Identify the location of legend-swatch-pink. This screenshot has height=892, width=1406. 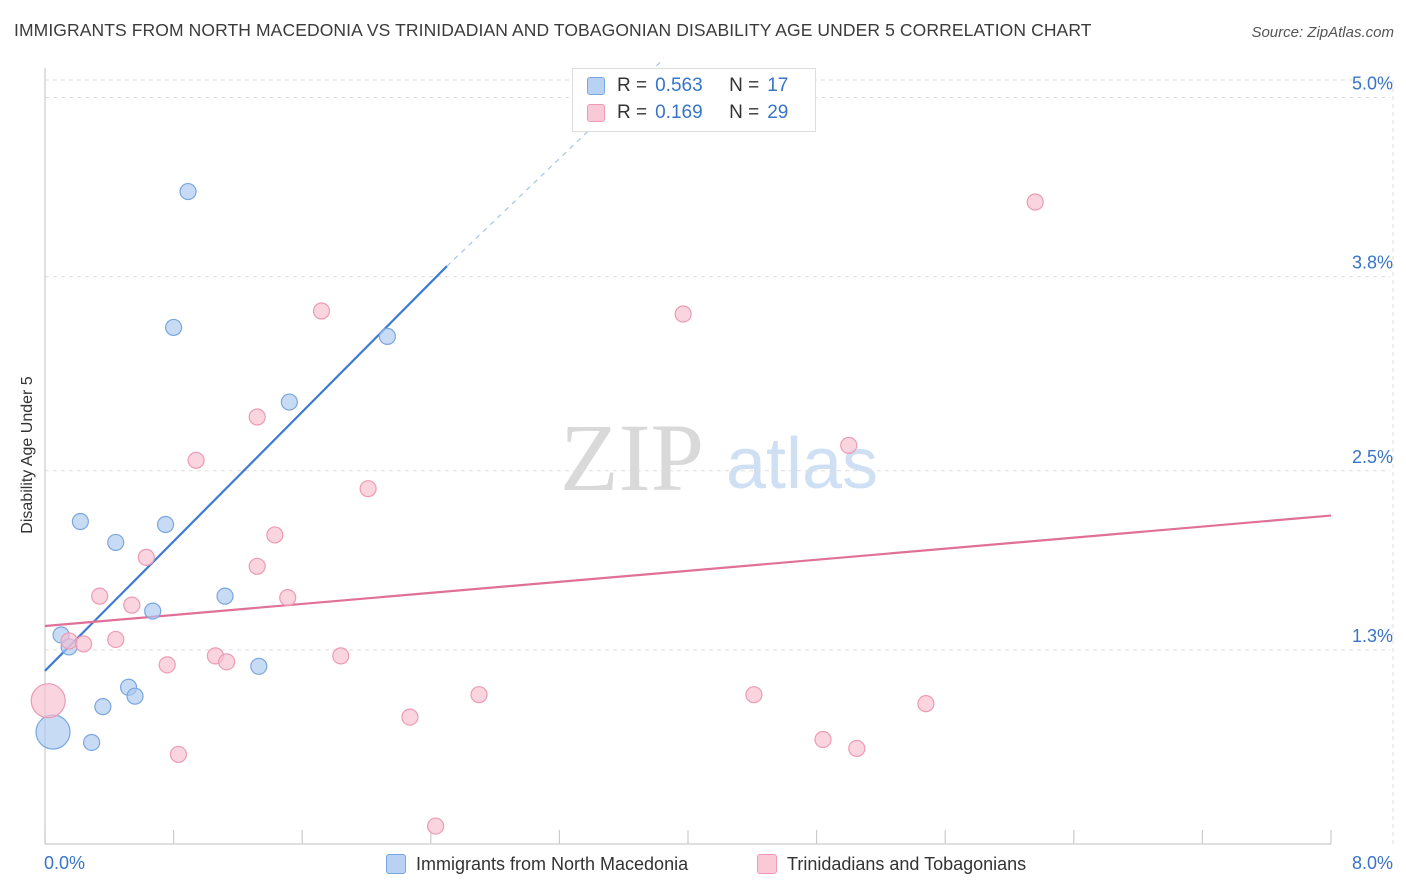
(596, 113).